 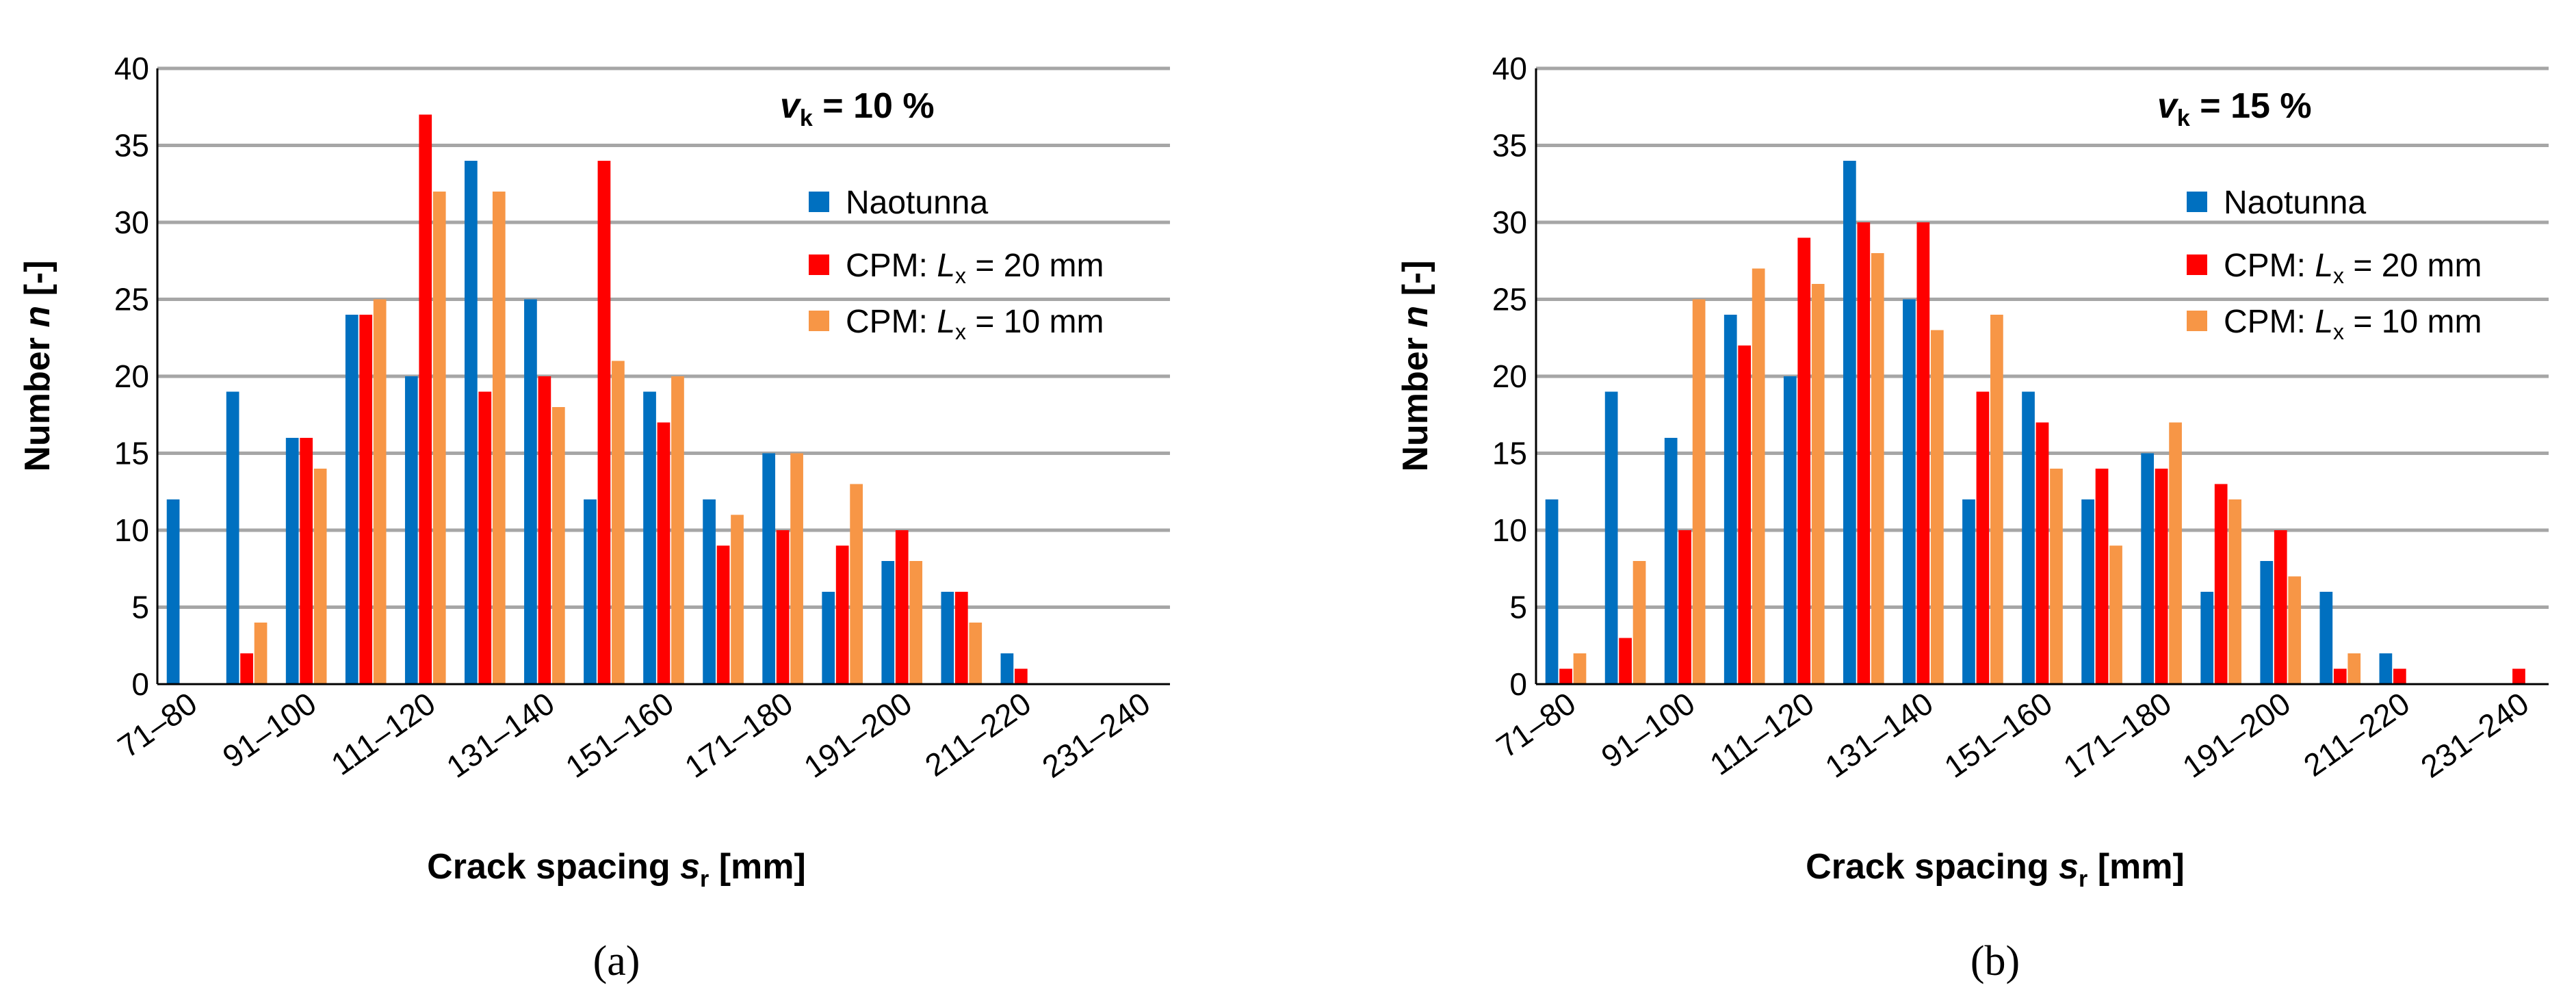 I want to click on legend-label-cpm10: CPM: Lx = 10 mm, so click(x=2353, y=324).